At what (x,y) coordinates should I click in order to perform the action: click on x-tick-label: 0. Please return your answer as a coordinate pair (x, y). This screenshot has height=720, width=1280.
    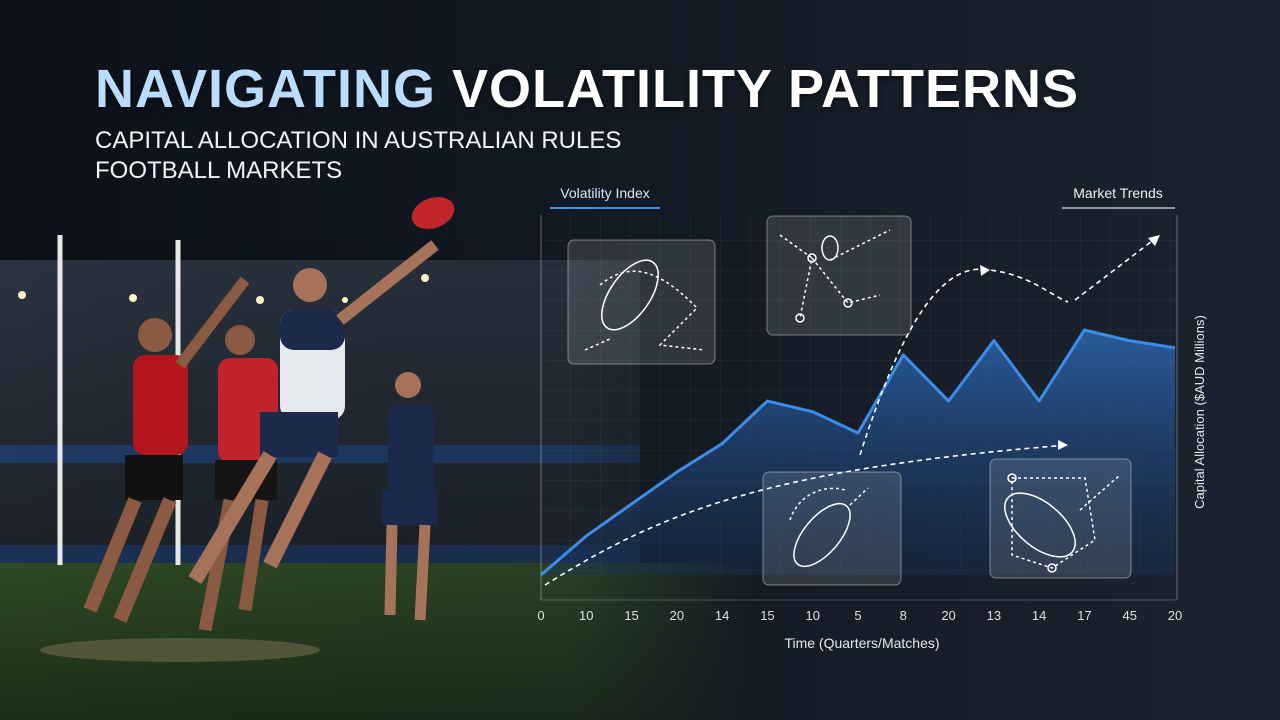
    Looking at the image, I should click on (540, 615).